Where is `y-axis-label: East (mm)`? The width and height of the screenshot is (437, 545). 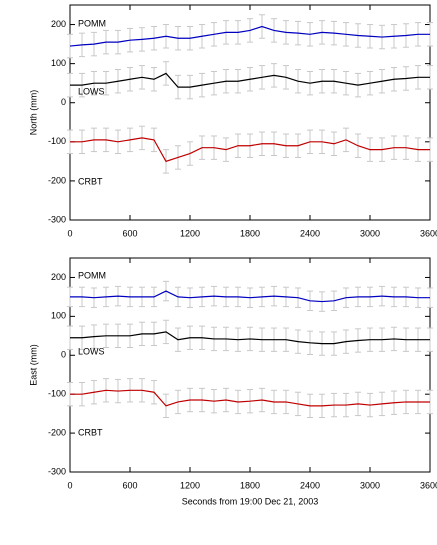
y-axis-label: East (mm) is located at coordinates (33, 365).